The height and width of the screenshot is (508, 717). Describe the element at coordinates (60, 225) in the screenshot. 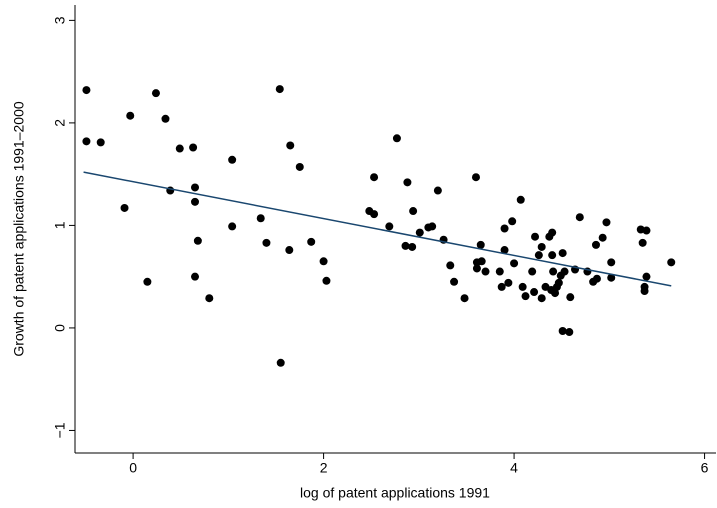

I see `y-tick-label: 1` at that location.